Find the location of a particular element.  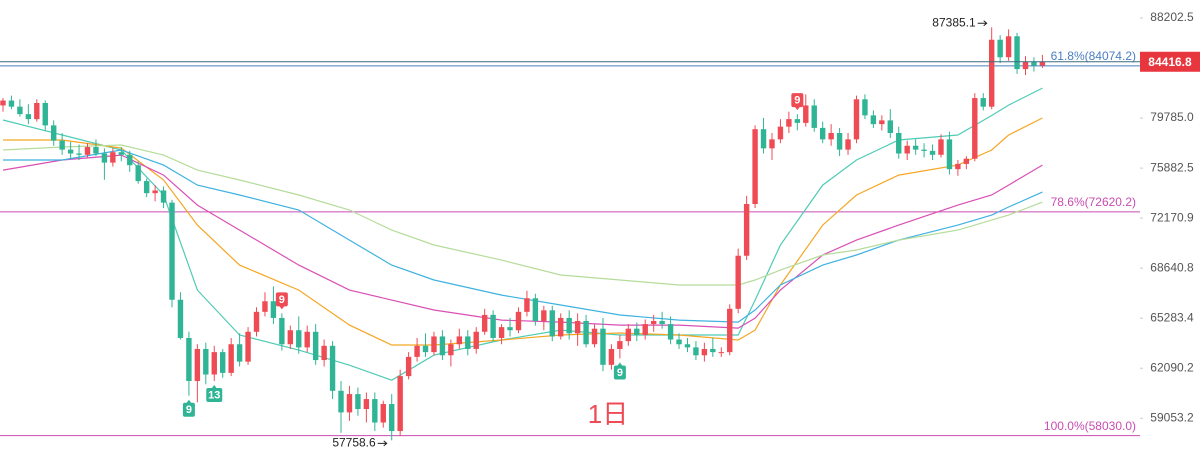

extreme-label: 87385.1 is located at coordinates (954, 22).